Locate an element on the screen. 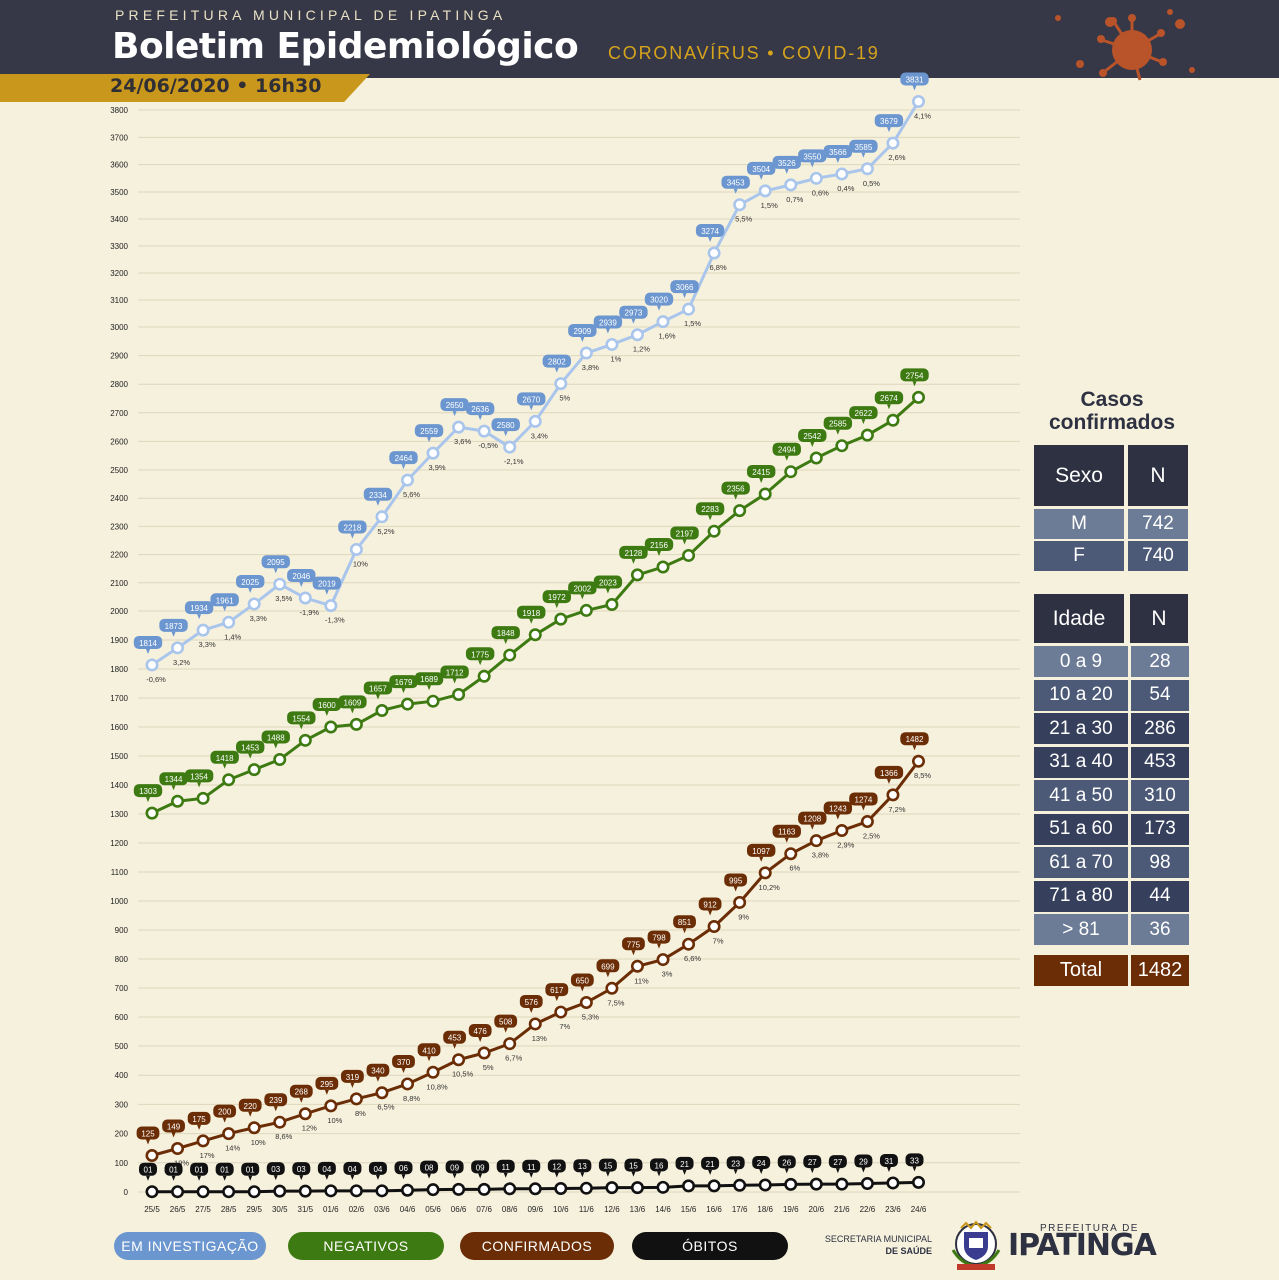 This screenshot has height=1280, width=1279. value-label: 2002 is located at coordinates (582, 588).